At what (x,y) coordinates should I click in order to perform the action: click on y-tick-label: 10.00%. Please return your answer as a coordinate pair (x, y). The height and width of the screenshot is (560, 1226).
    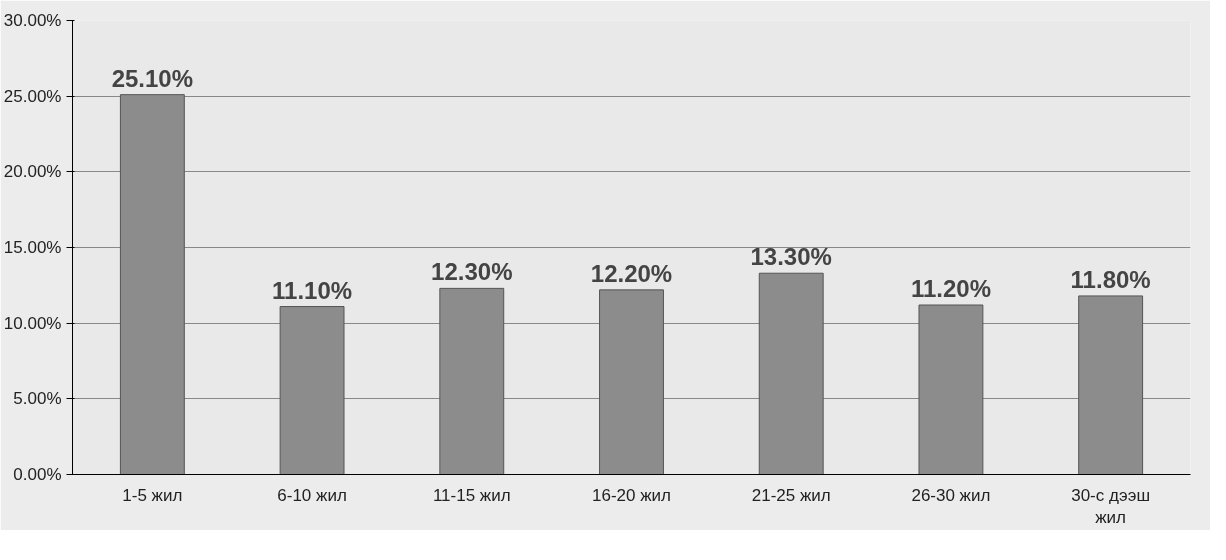
    Looking at the image, I should click on (32, 323).